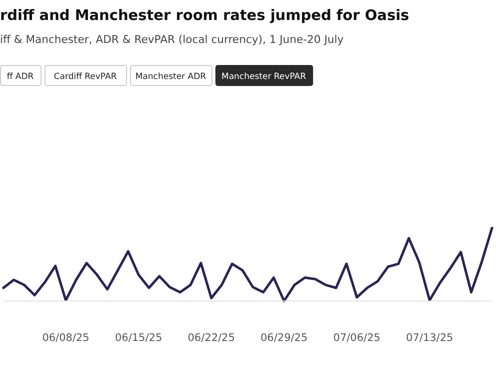 This screenshot has width=496, height=380. Describe the element at coordinates (20, 77) in the screenshot. I see `text: ff ADR` at that location.